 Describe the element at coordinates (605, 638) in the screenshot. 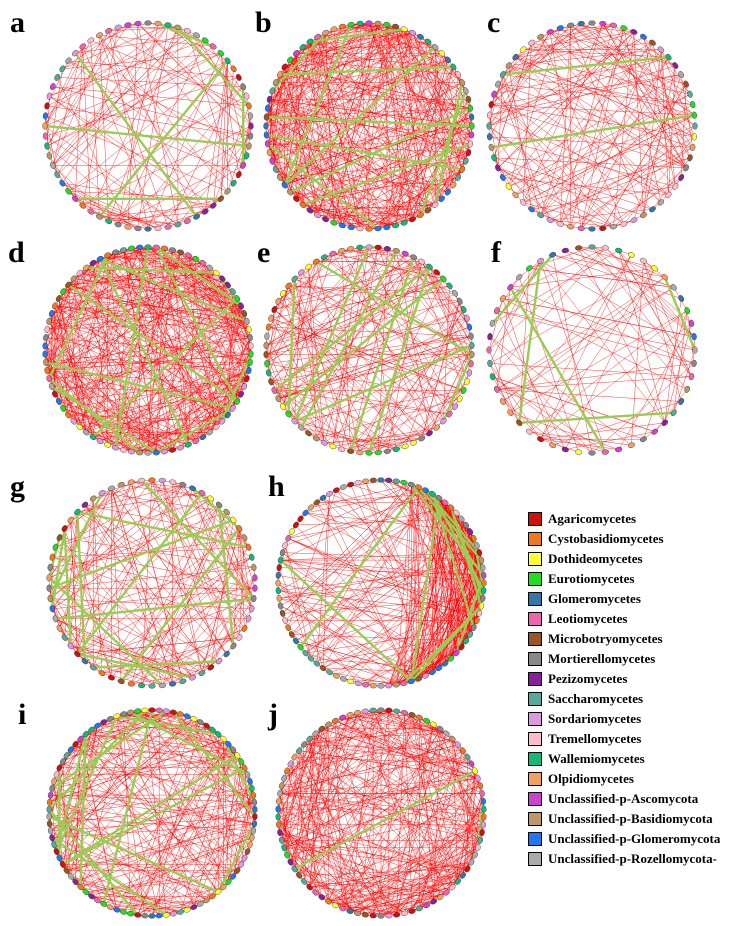

I see `legend-label: Microbotryomycetes` at that location.